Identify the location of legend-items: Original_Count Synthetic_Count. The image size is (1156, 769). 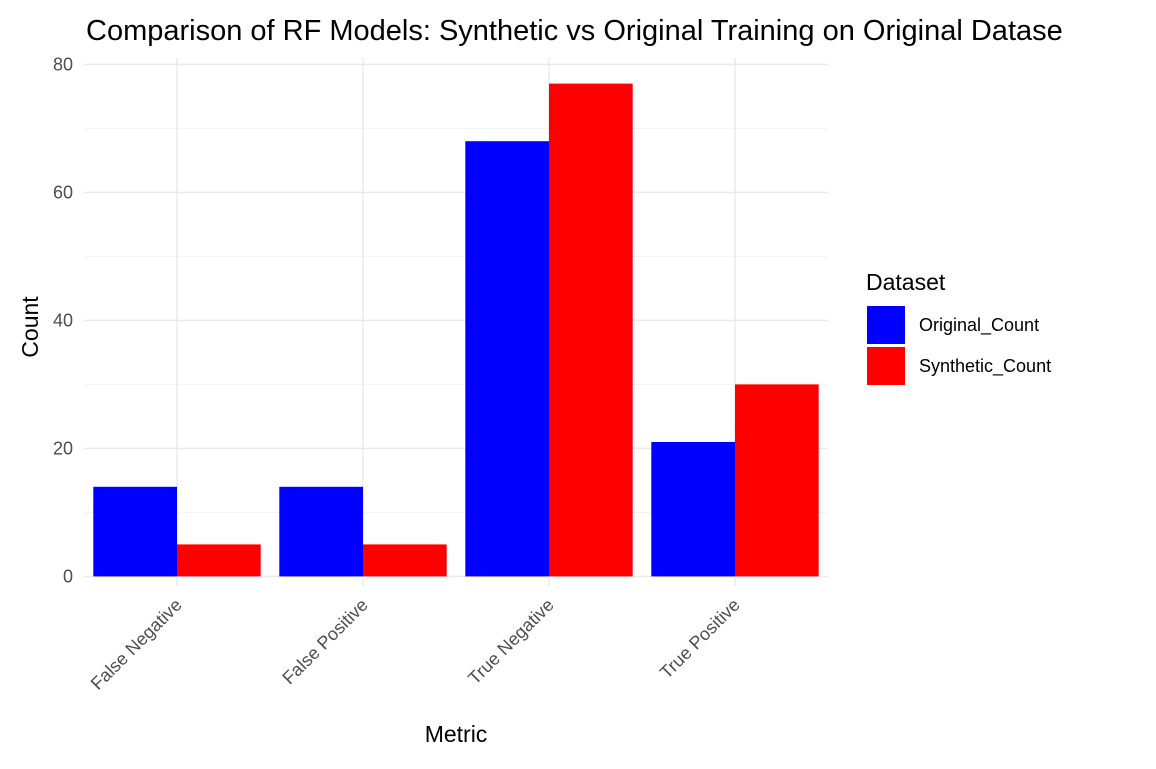
(959, 345).